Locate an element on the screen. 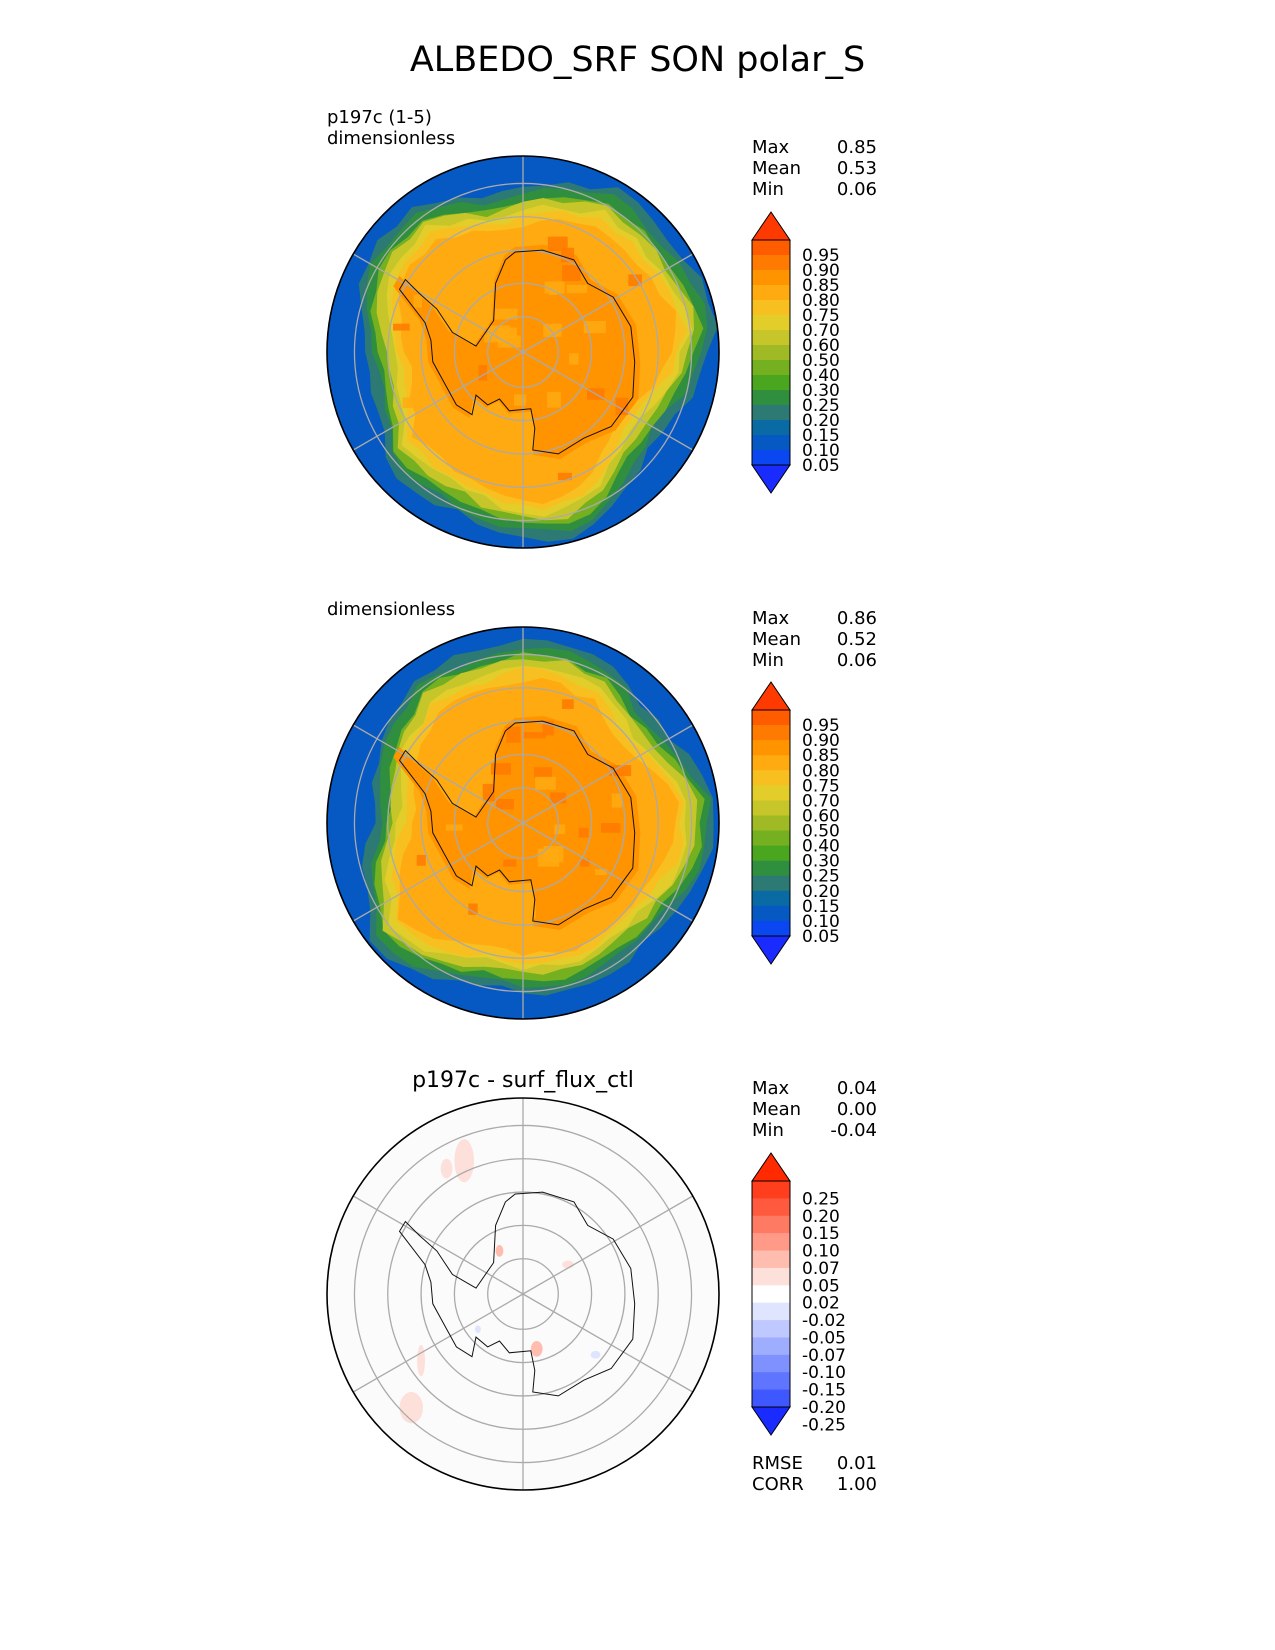  stat-key: Min is located at coordinates (768, 660).